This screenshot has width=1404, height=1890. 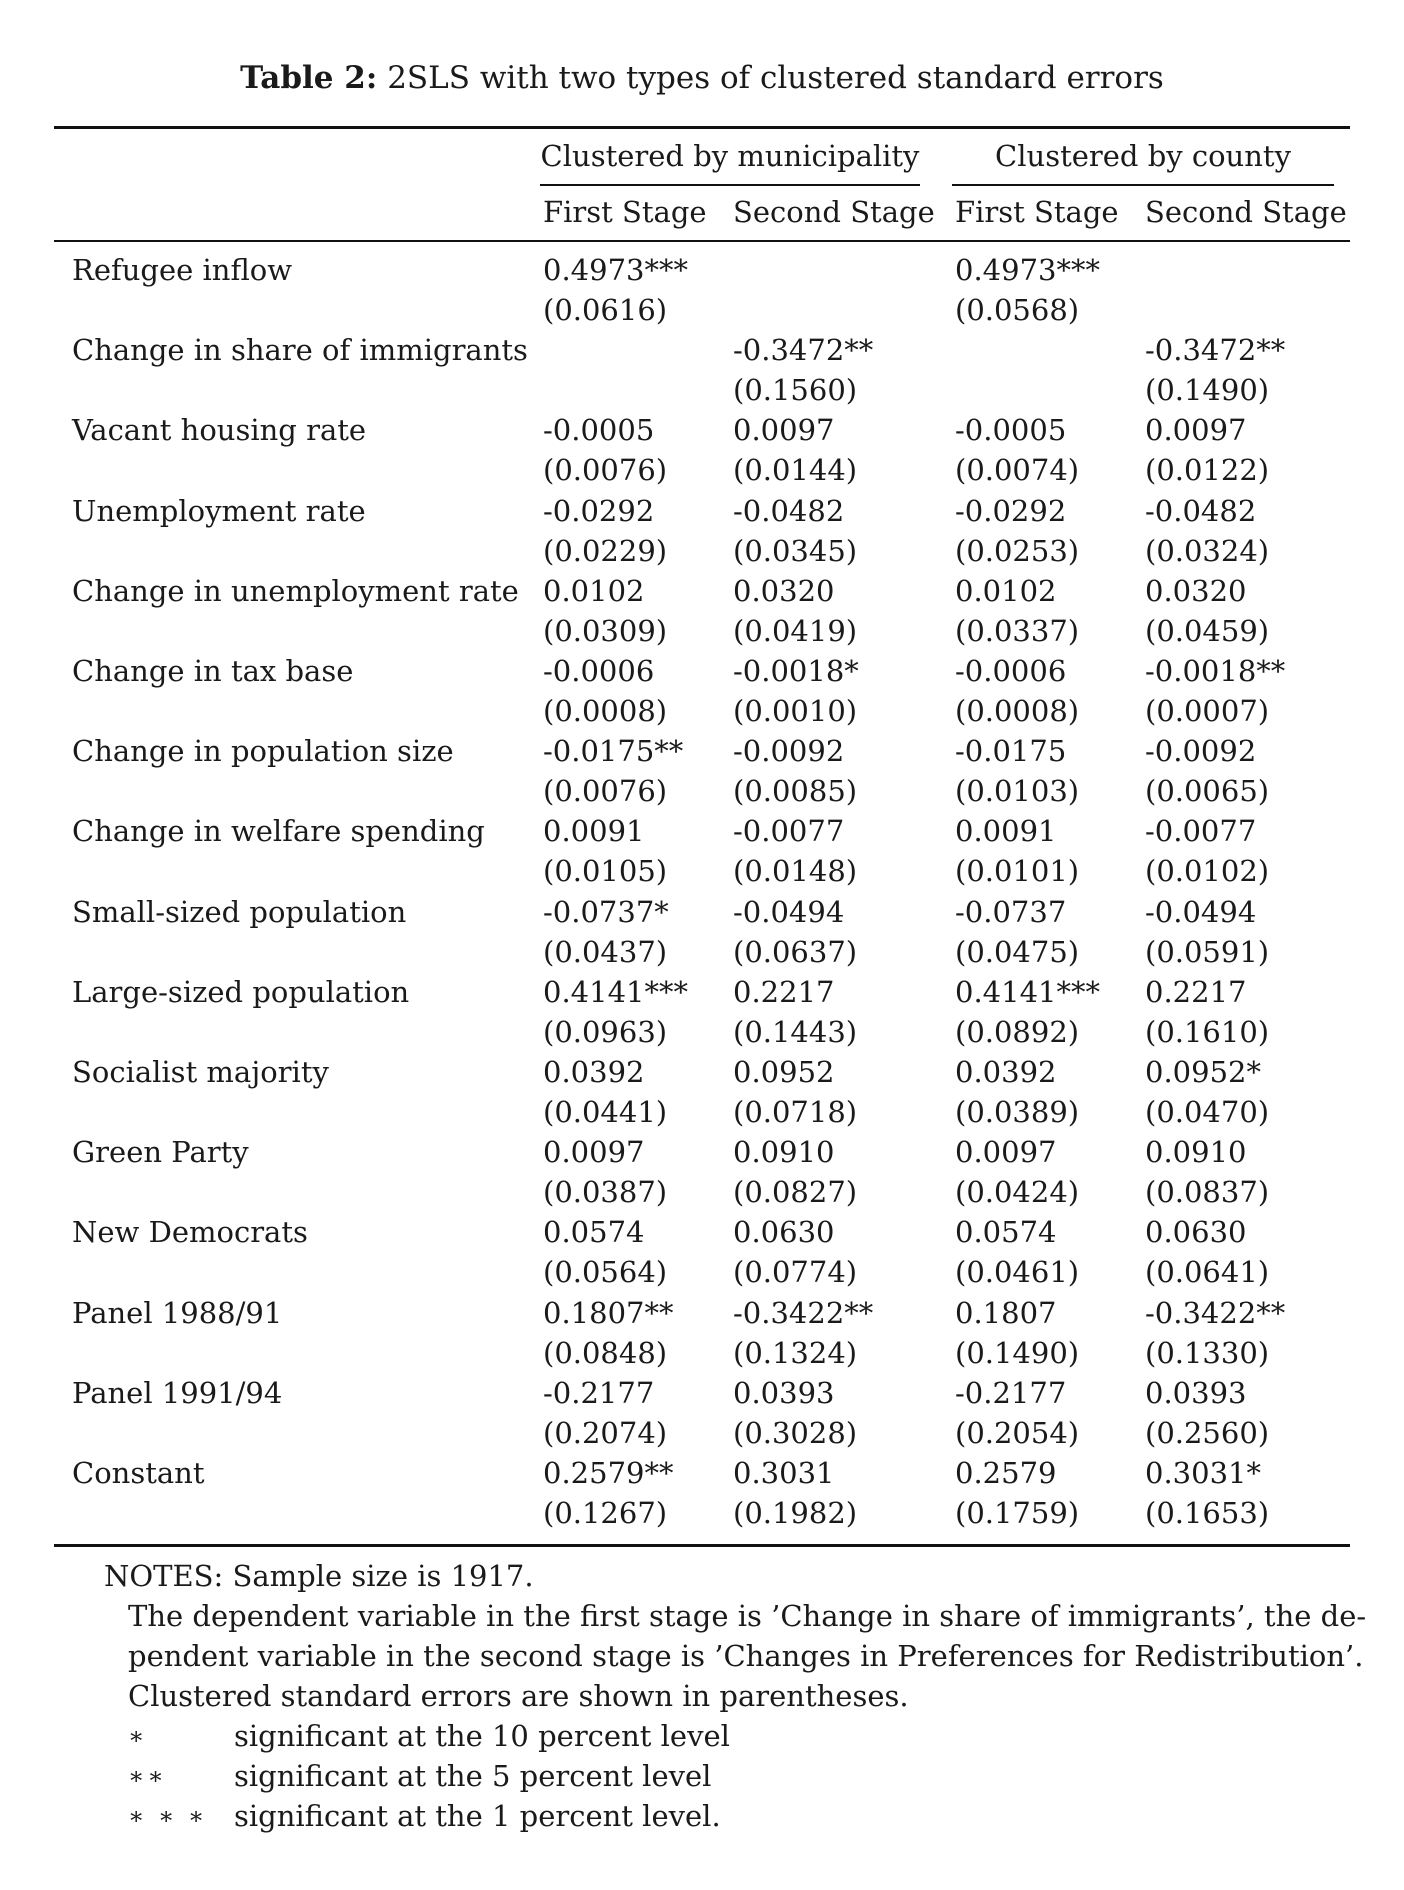 What do you see at coordinates (1037, 212) in the screenshot?
I see `column-header: First Stage` at bounding box center [1037, 212].